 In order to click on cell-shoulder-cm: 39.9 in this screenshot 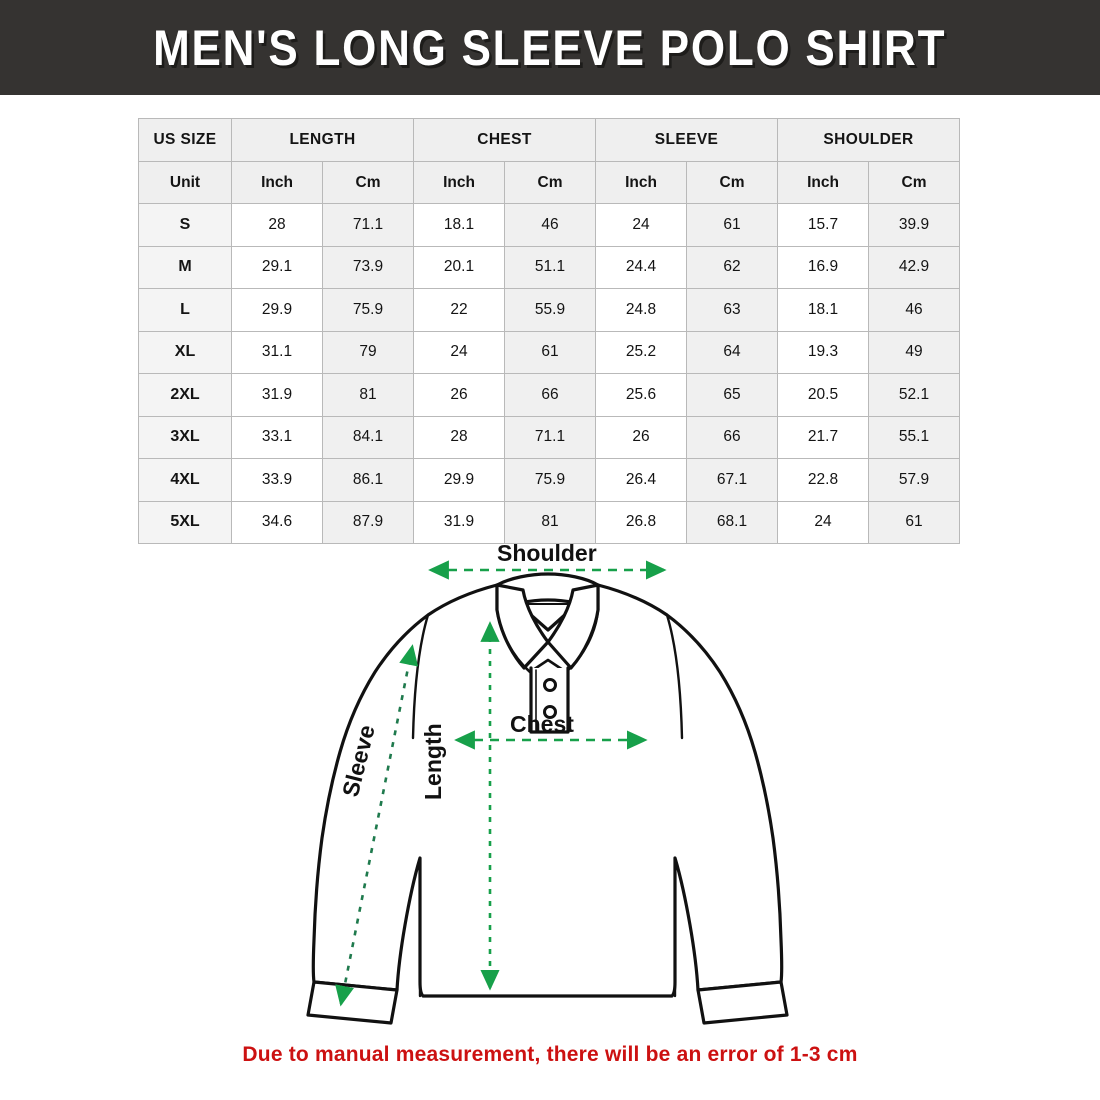, I will do `click(914, 225)`.